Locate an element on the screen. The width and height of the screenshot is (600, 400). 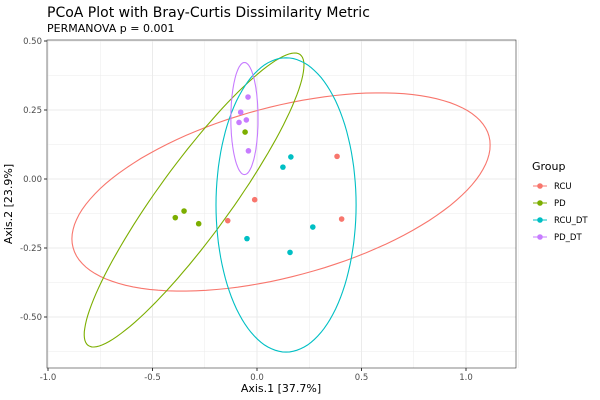
x-tick-label: 1.0 is located at coordinates (466, 378).